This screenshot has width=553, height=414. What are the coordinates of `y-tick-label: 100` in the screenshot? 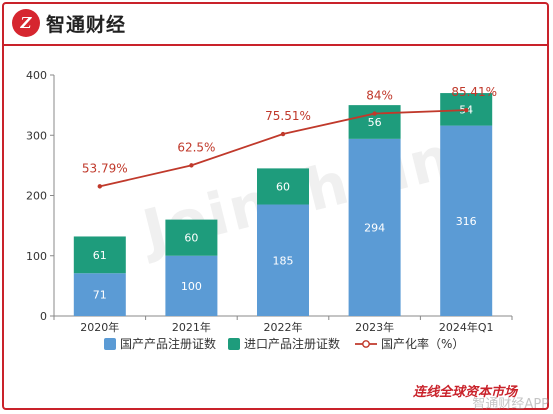 It's located at (36, 256).